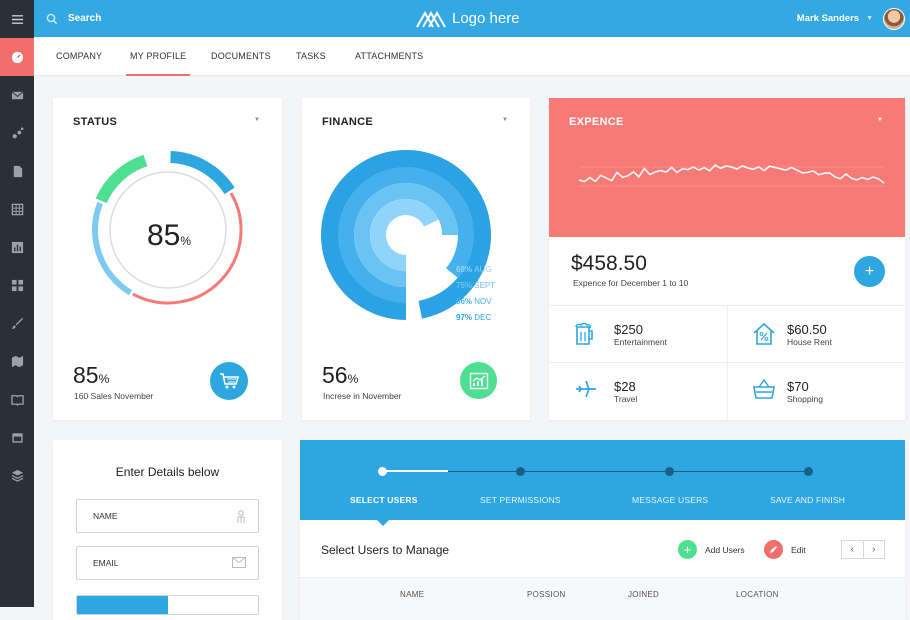  What do you see at coordinates (385, 550) in the screenshot?
I see `wizard-panel-title: Select Users to Manage` at bounding box center [385, 550].